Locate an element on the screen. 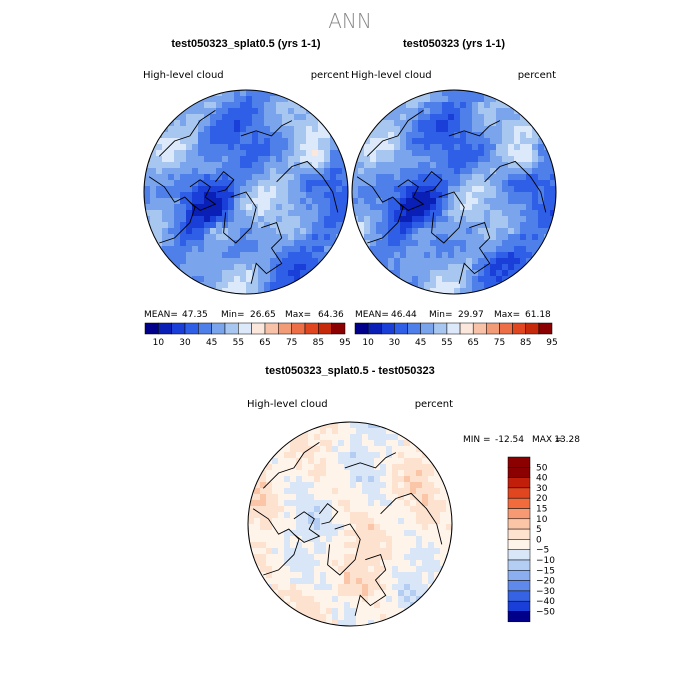 The image size is (700, 700). panel2-colorbar-box is located at coordinates (466, 328).